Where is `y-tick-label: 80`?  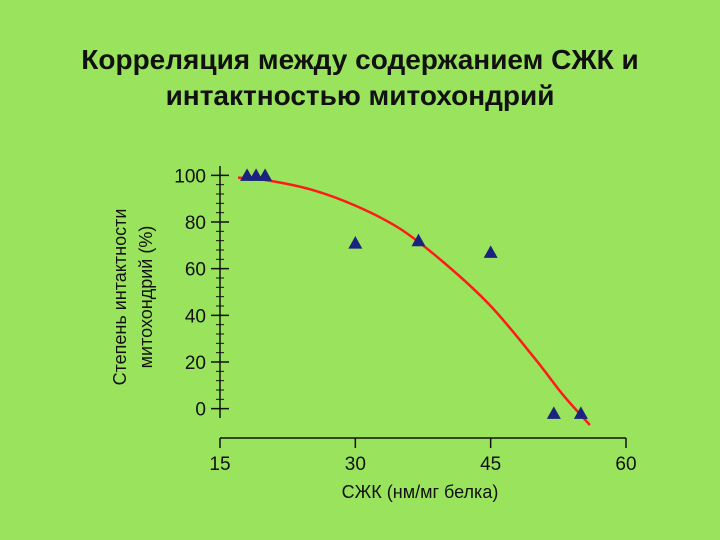 y-tick-label: 80 is located at coordinates (195, 223).